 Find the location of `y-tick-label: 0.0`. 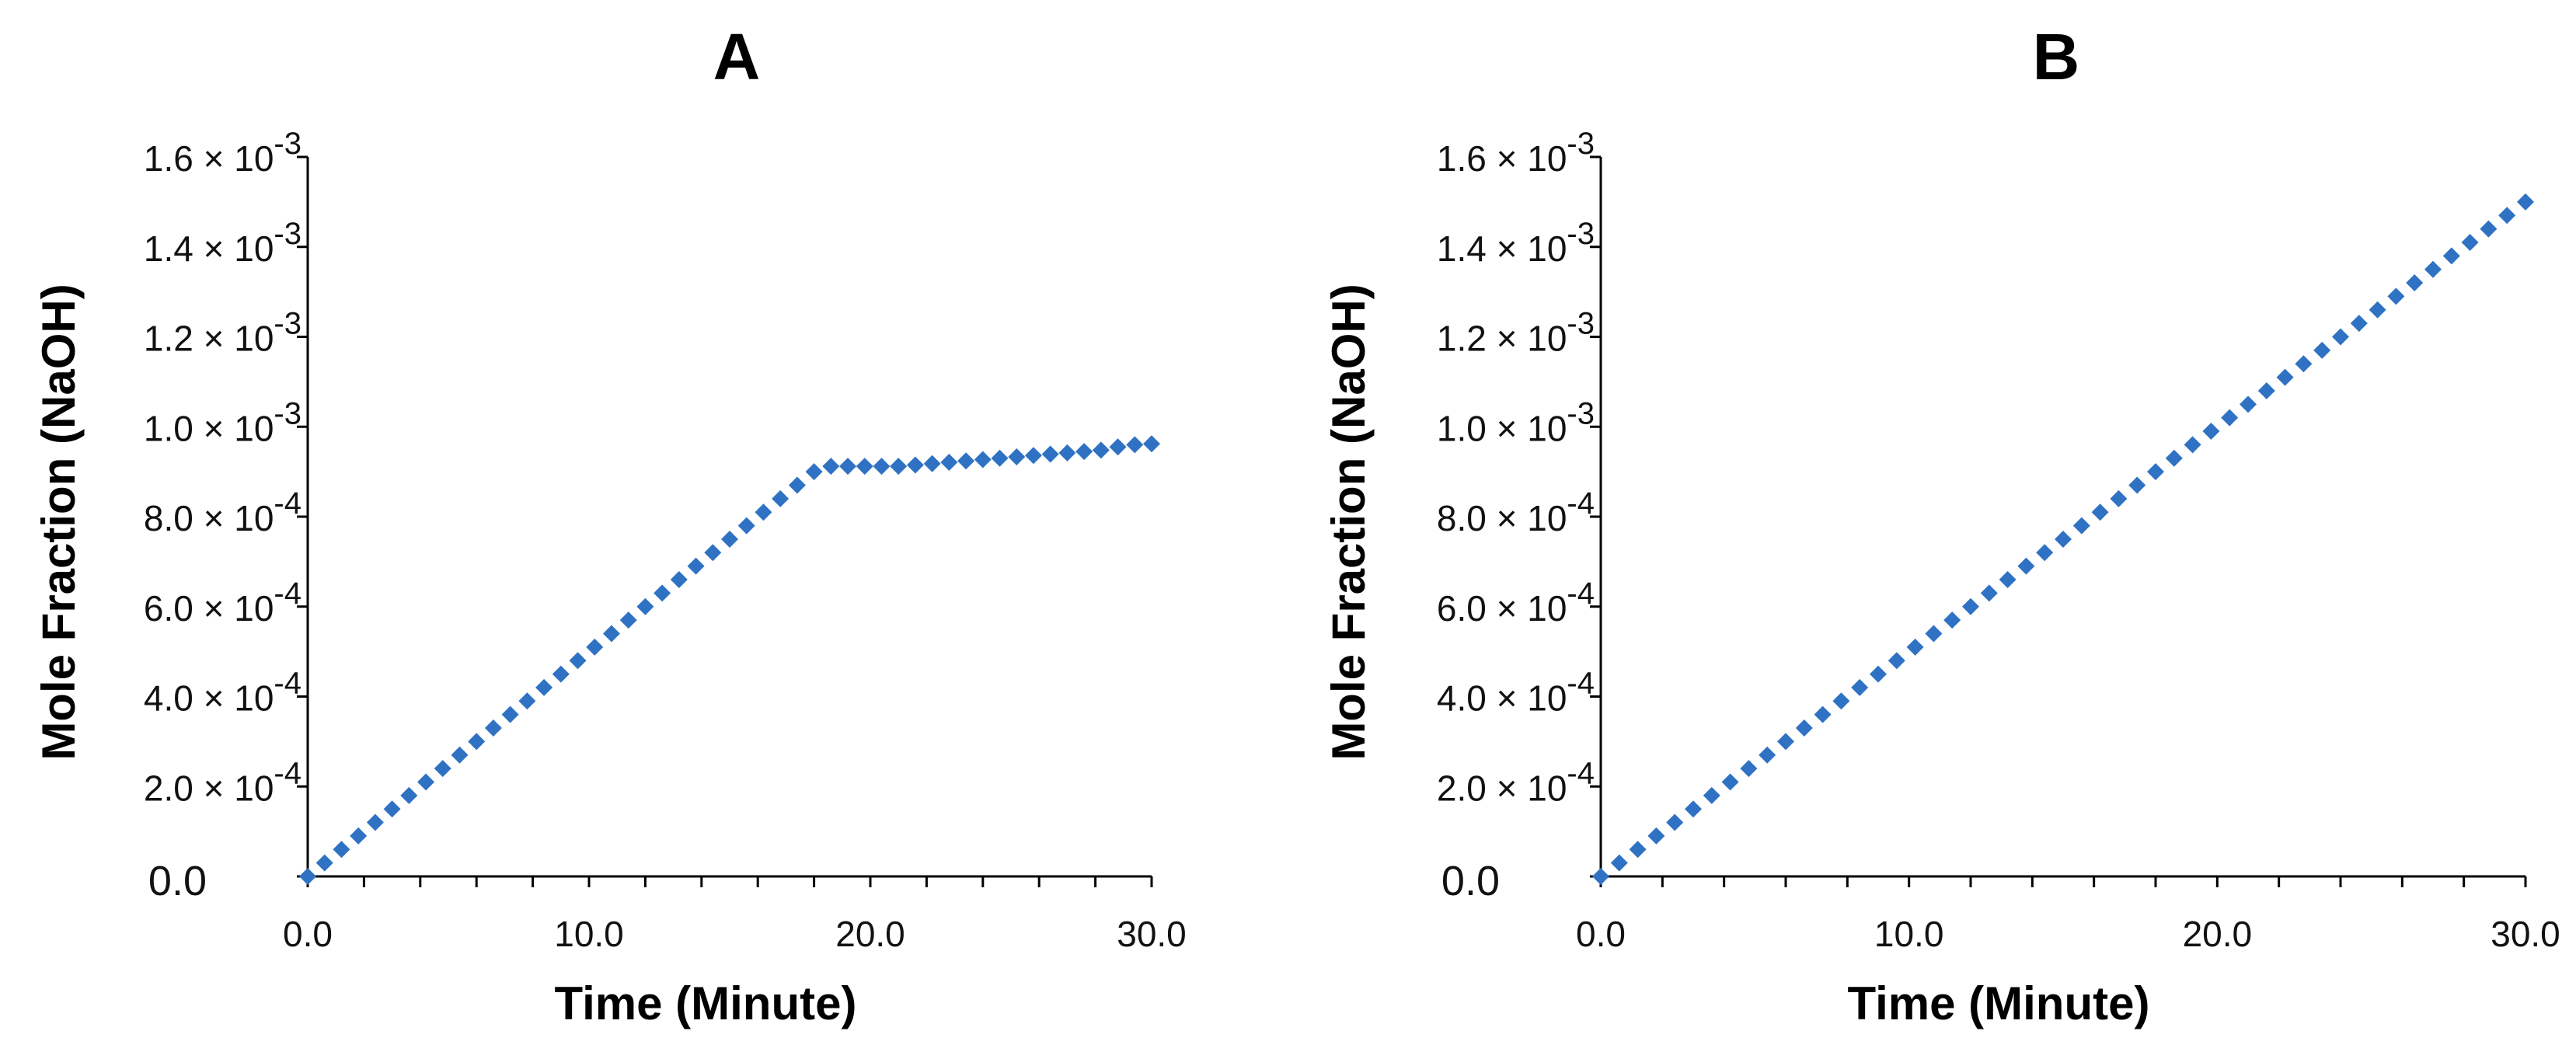

y-tick-label: 0.0 is located at coordinates (177, 881).